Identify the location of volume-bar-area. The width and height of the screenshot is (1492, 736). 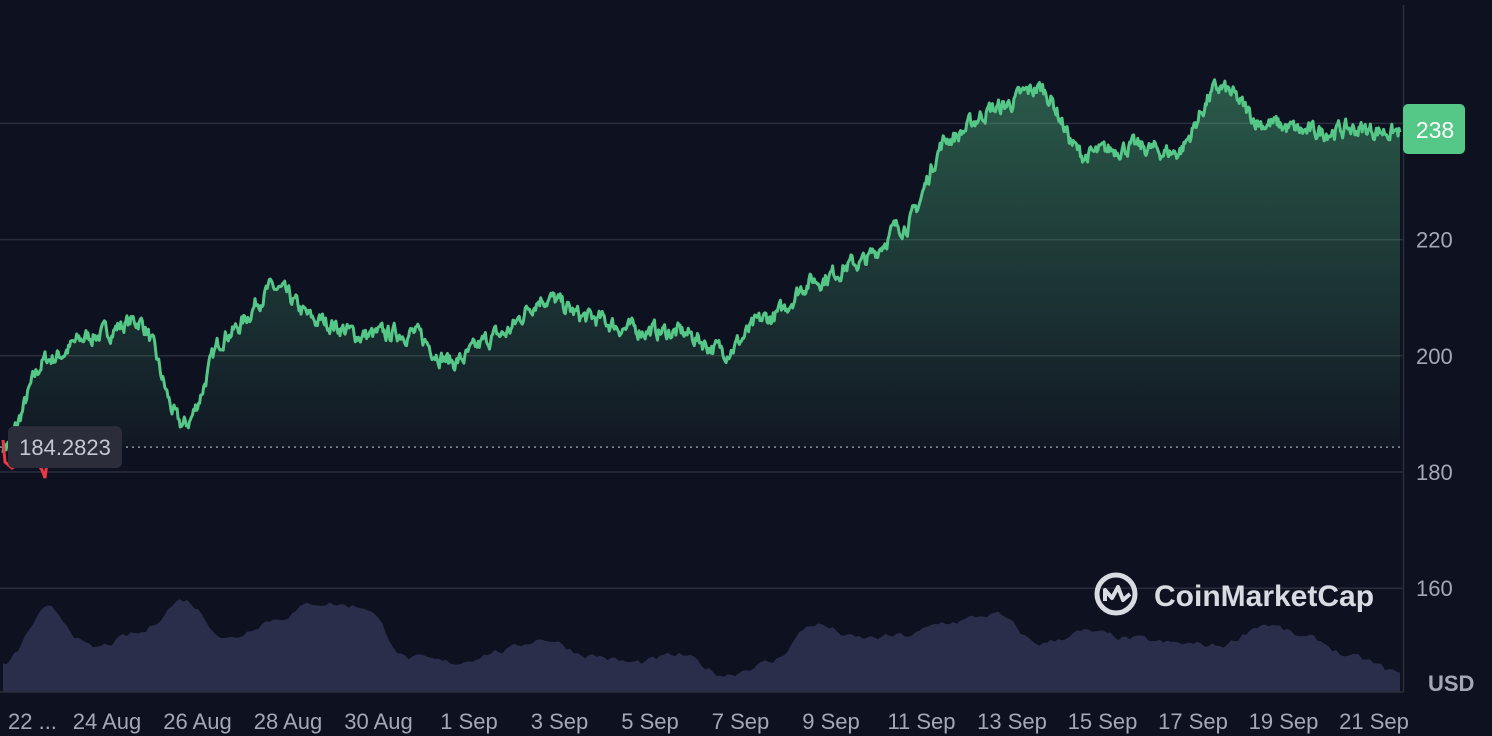
(701, 645).